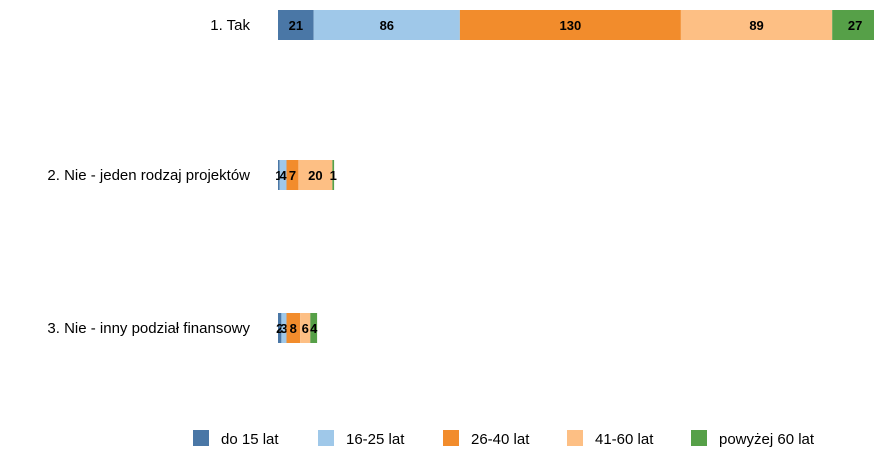 The width and height of the screenshot is (874, 451). I want to click on value-label: 130, so click(571, 25).